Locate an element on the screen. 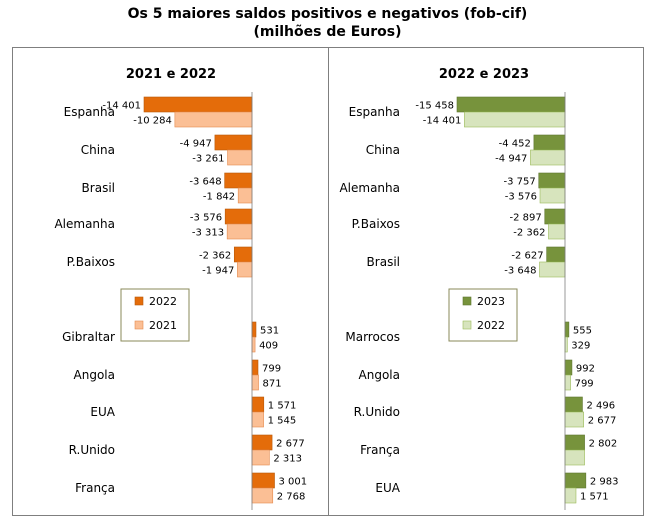  data-label-fran-a-2022: 3 001 is located at coordinates (293, 482).